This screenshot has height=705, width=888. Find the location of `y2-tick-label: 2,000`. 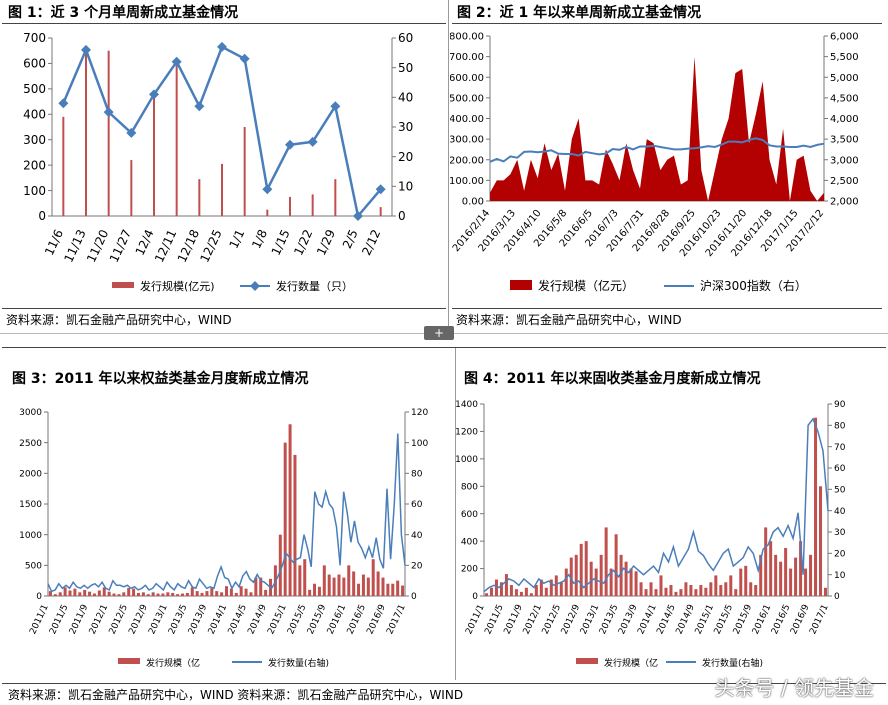

y2-tick-label: 2,000 is located at coordinates (844, 202).